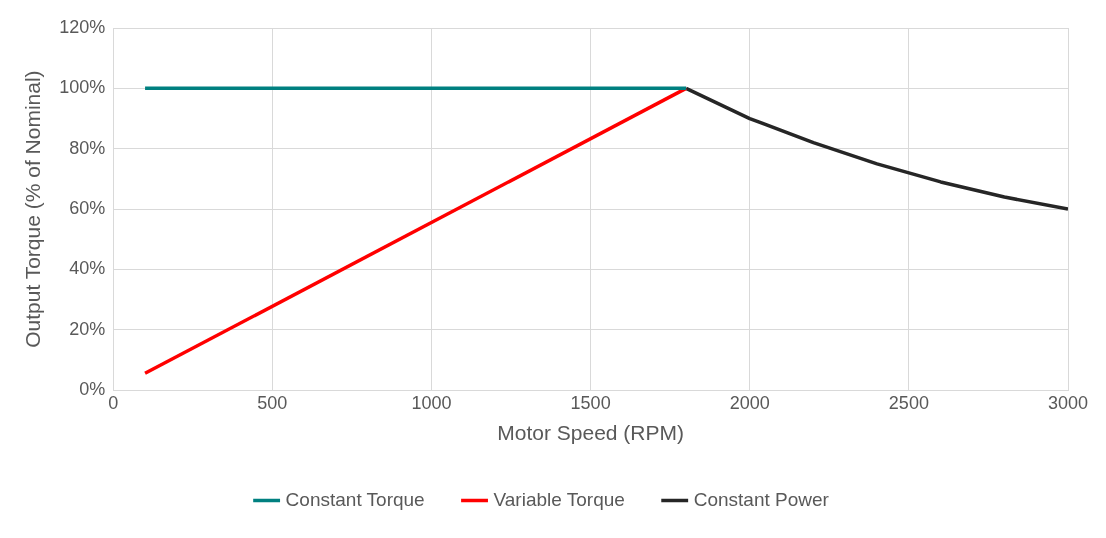 This screenshot has height=538, width=1106. Describe the element at coordinates (272, 402) in the screenshot. I see `x-tick-label: 500` at that location.